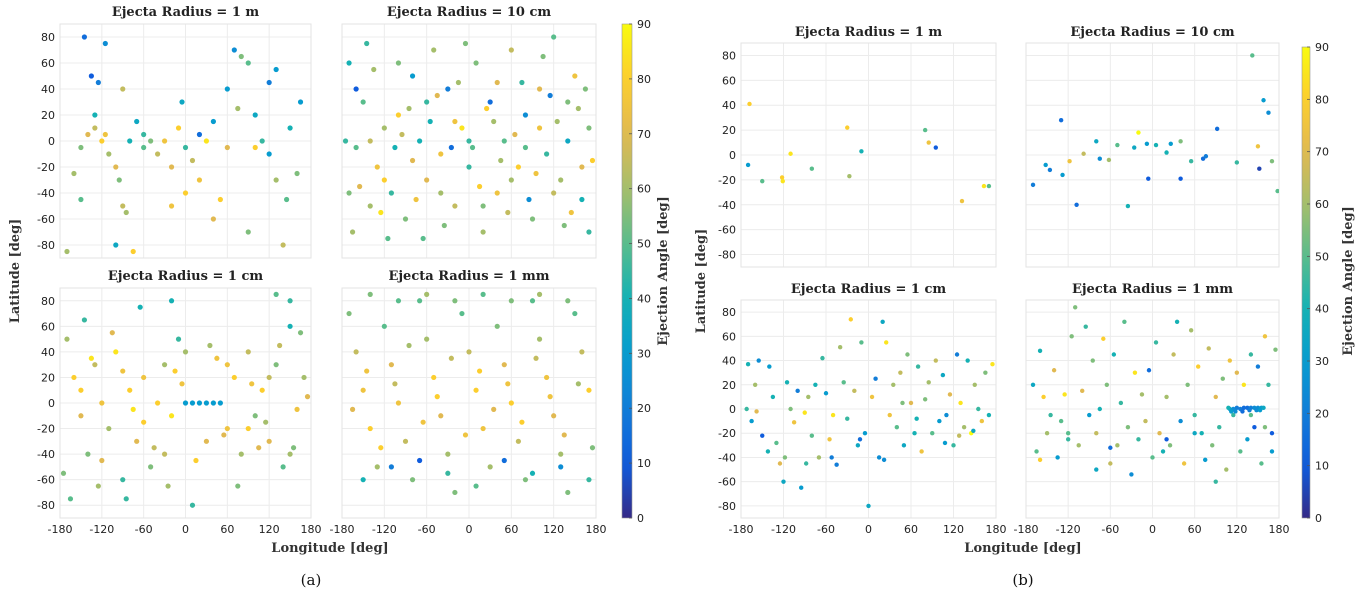 This screenshot has height=604, width=1369. Describe the element at coordinates (1279, 529) in the screenshot. I see `x-tick-label: 180` at that location.